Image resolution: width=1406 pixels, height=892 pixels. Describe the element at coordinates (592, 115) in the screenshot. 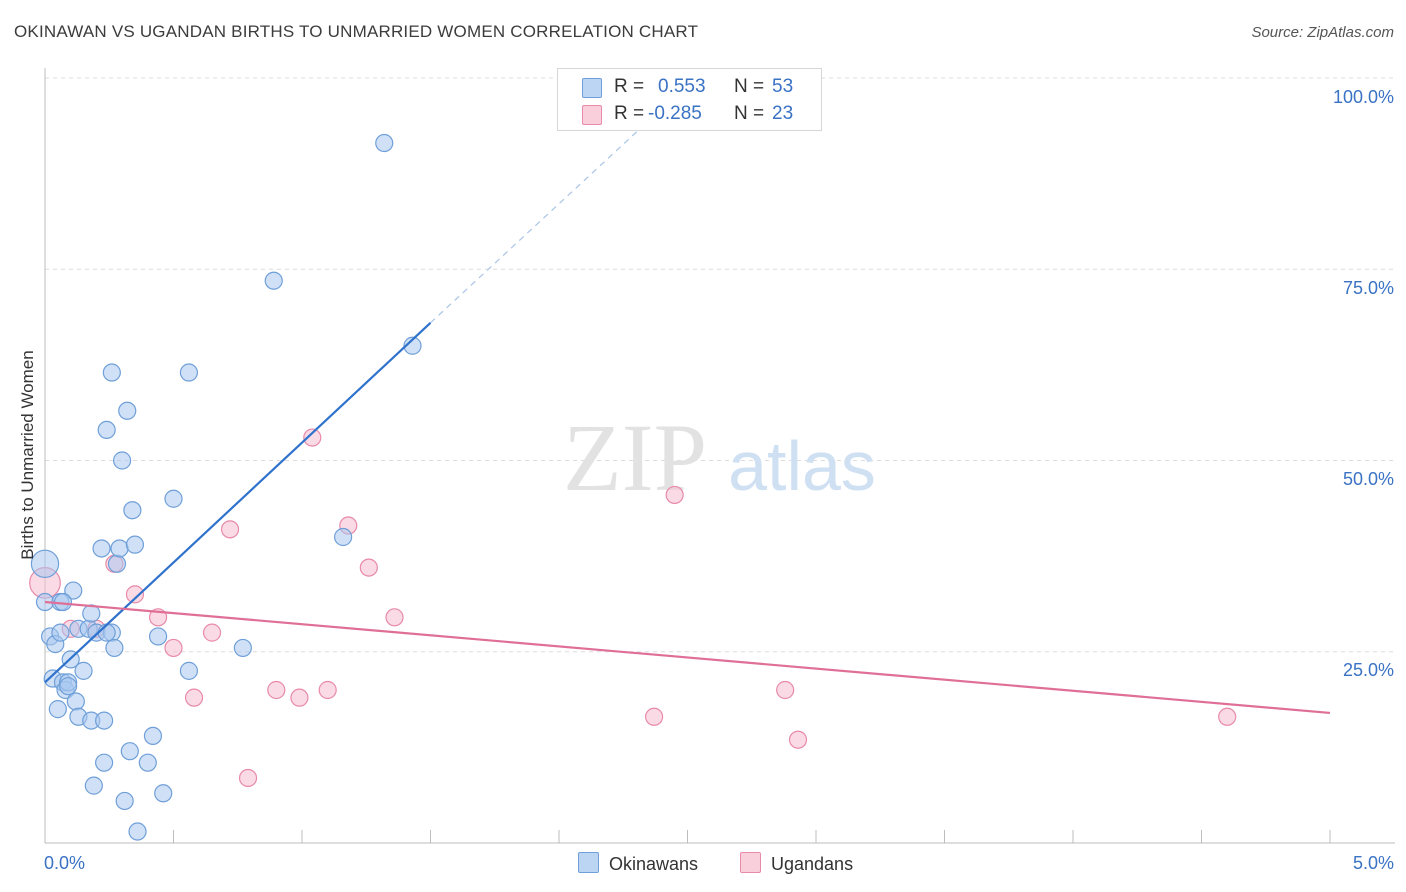

I see `ugandans-swatch` at that location.